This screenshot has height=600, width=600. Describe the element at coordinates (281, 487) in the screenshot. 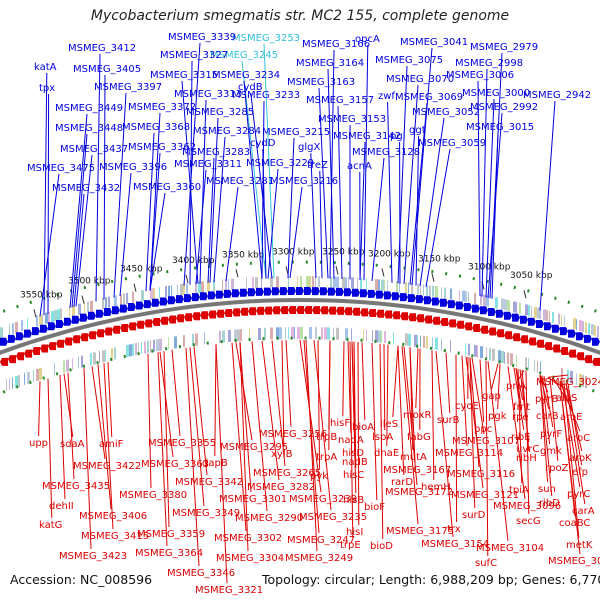

I see `reverse-gene-label: MSMEG_3282` at that location.